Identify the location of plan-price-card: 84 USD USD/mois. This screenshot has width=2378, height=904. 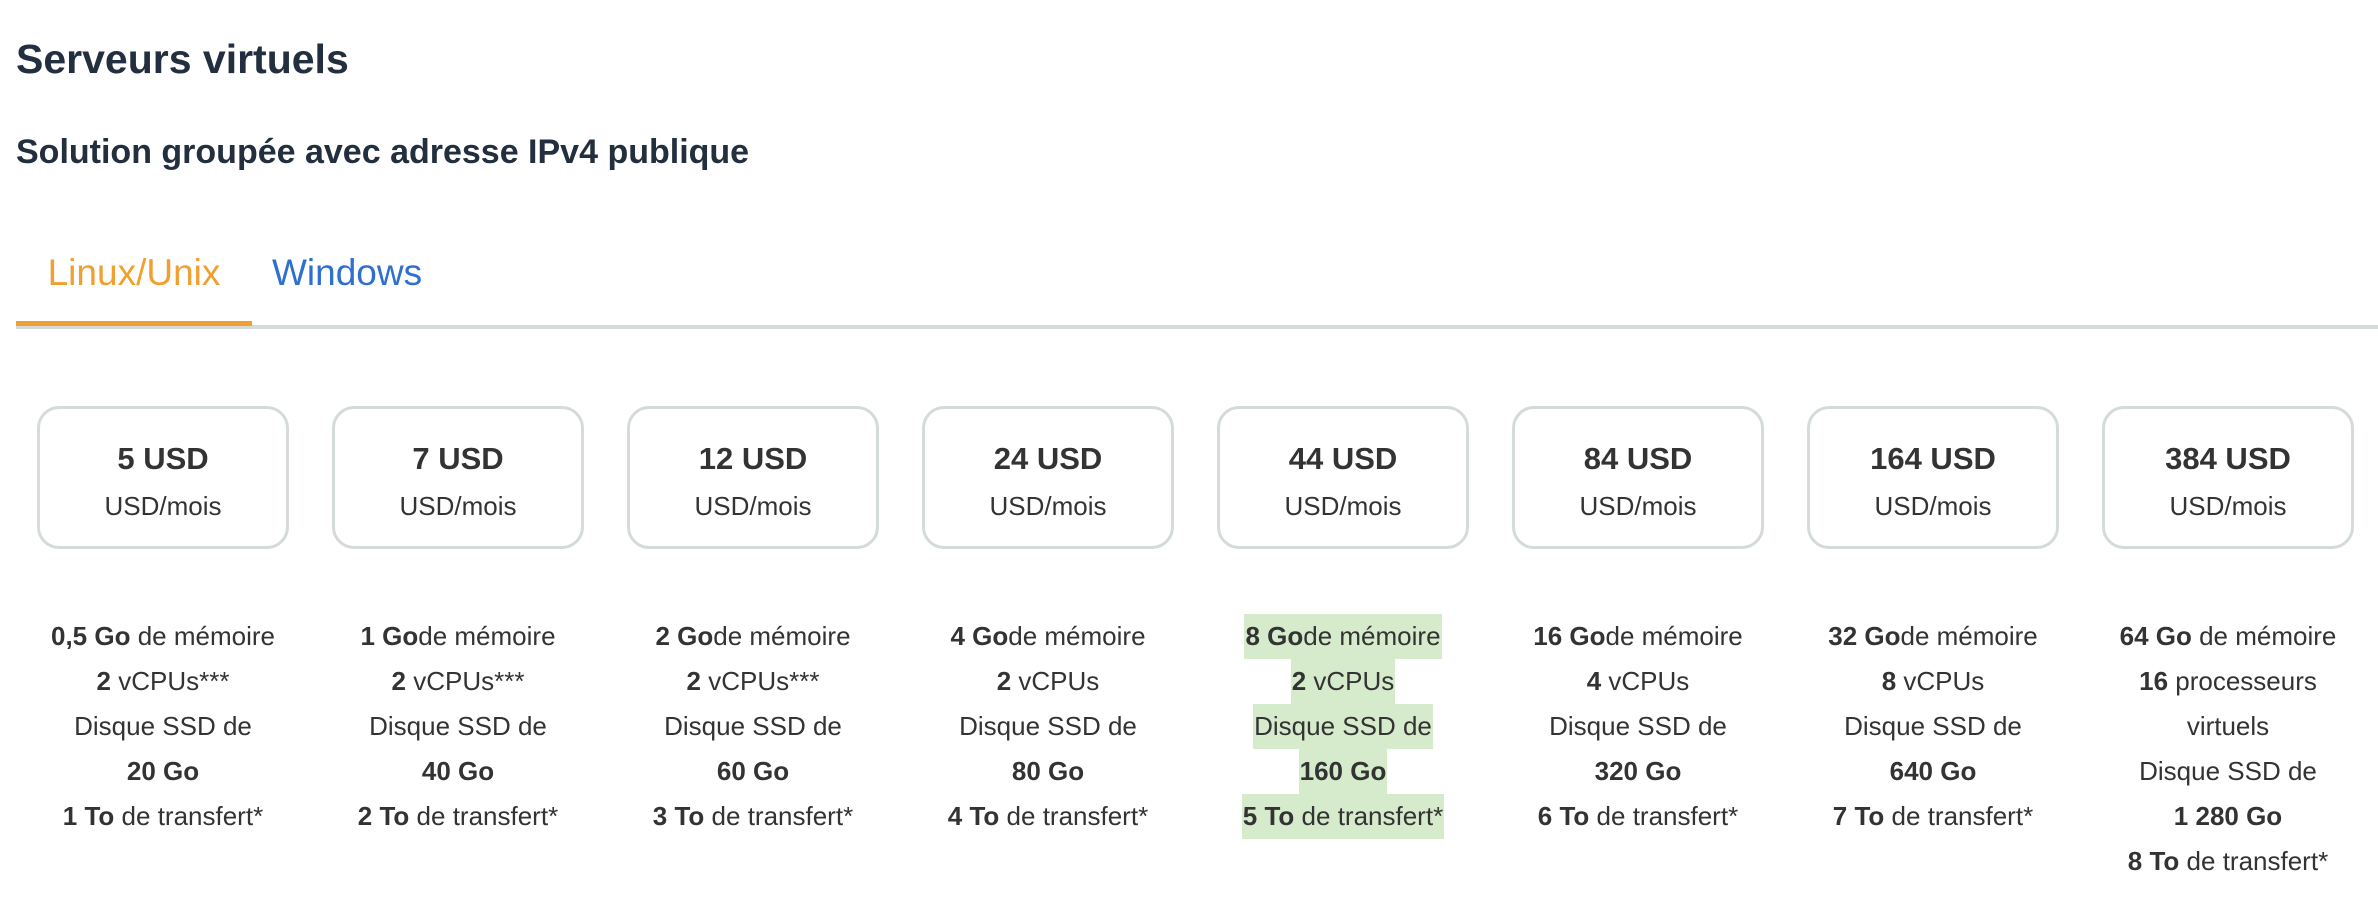
(1638, 477).